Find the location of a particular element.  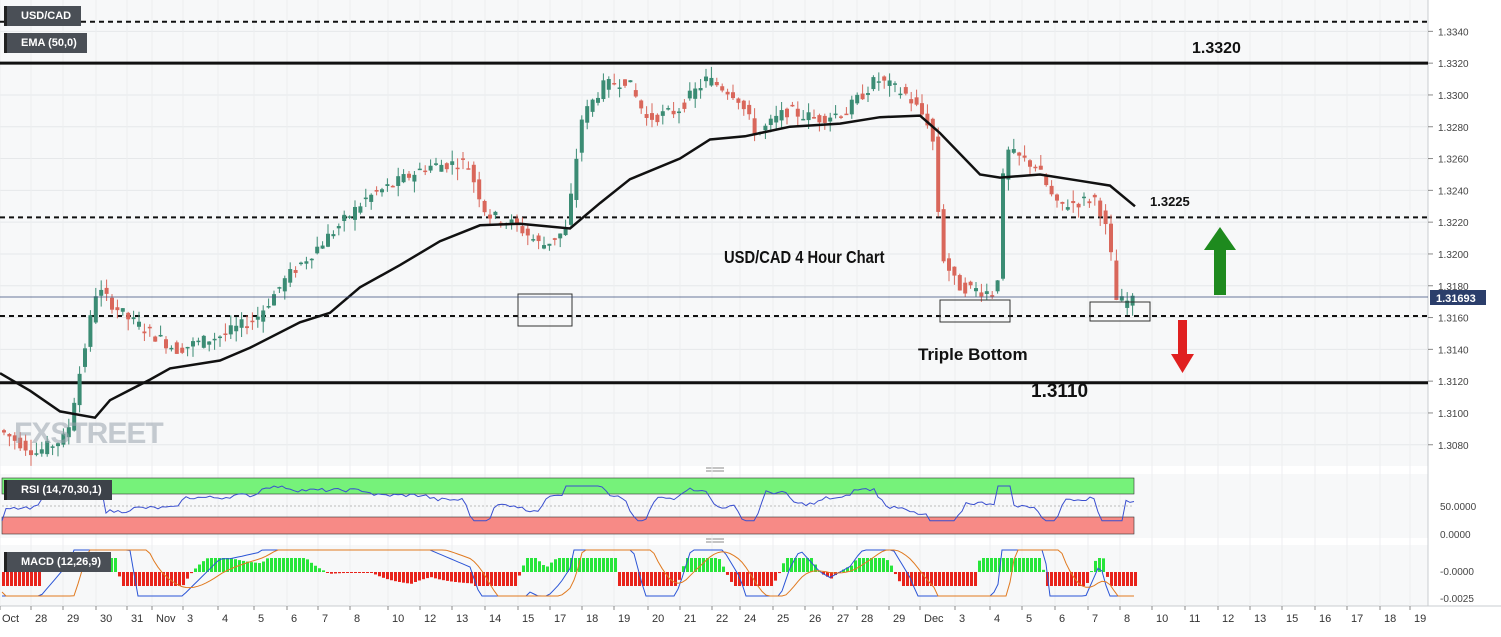

macd-badge: MACD (12,26,9) is located at coordinates (58, 562).